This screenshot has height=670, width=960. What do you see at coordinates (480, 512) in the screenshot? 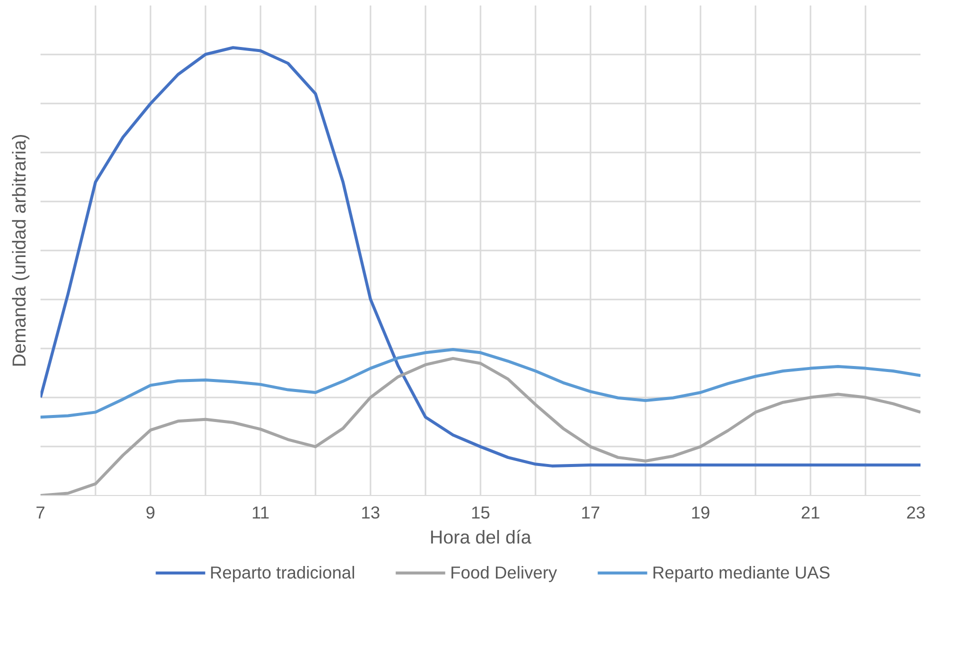
I see `x-tick-label: 15` at bounding box center [480, 512].